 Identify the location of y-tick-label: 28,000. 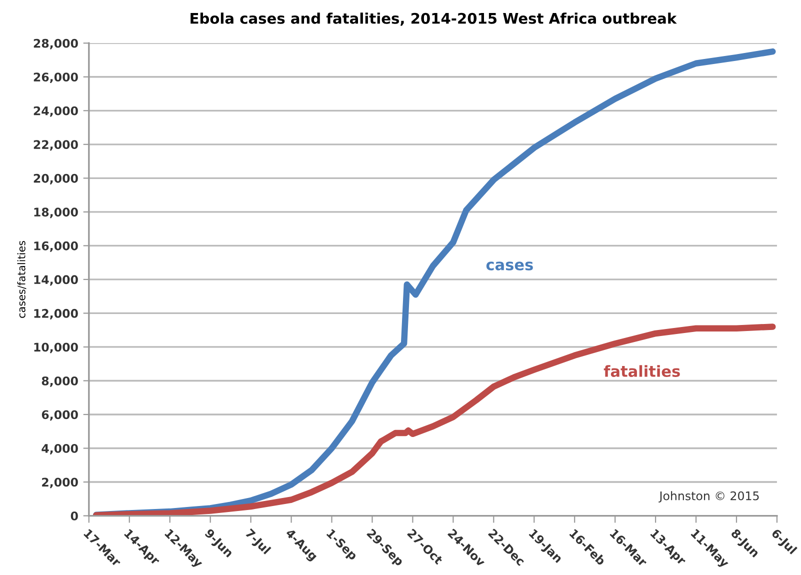
(56, 44).